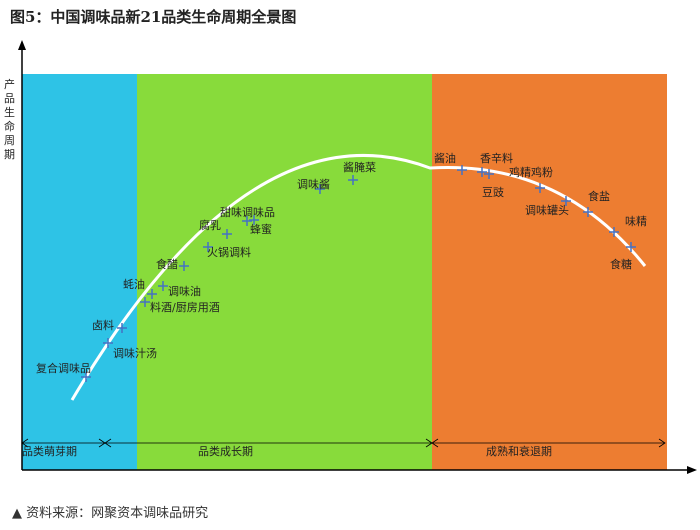 The image size is (700, 530). I want to click on data-point-label: 豆豉, so click(493, 192).